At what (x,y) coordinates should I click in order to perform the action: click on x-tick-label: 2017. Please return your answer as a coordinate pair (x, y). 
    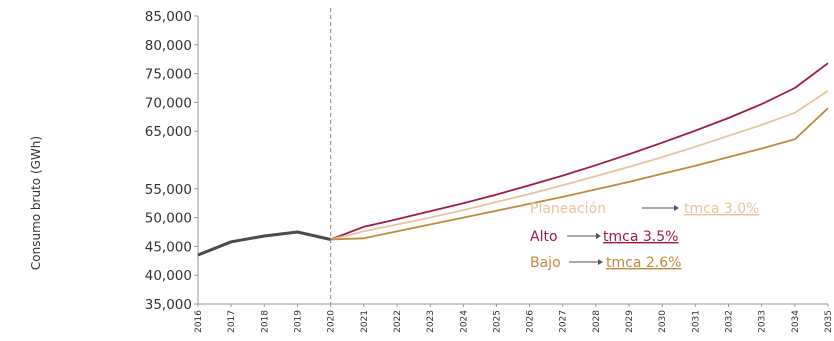
    Looking at the image, I should click on (232, 321).